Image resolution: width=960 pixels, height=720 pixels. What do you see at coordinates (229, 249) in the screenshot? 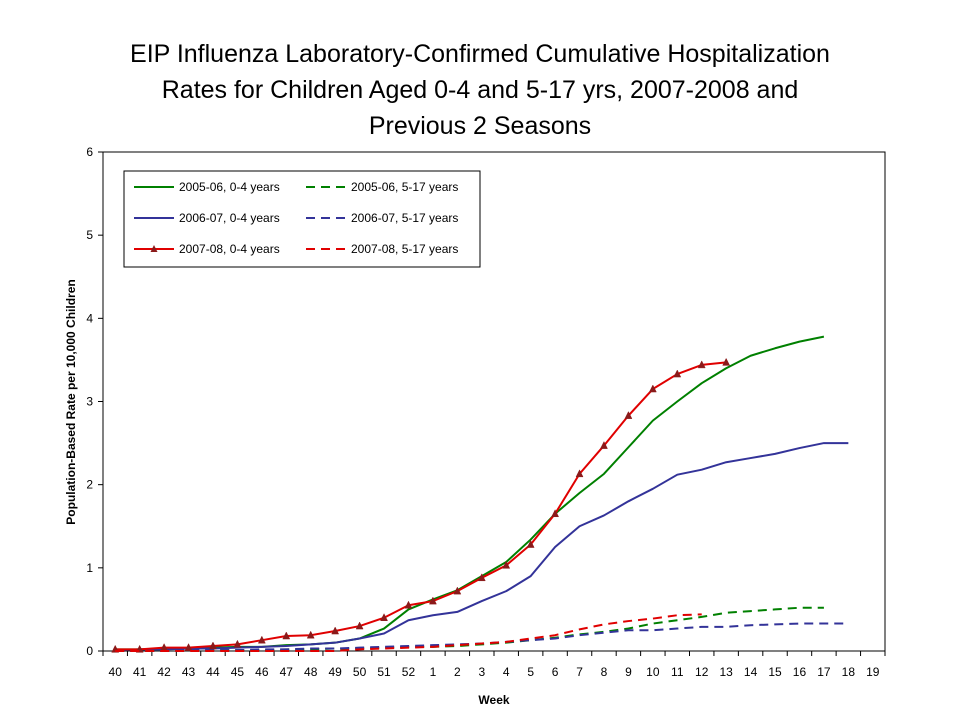
I see `legend-label: 2007-08, 0-4 years` at bounding box center [229, 249].